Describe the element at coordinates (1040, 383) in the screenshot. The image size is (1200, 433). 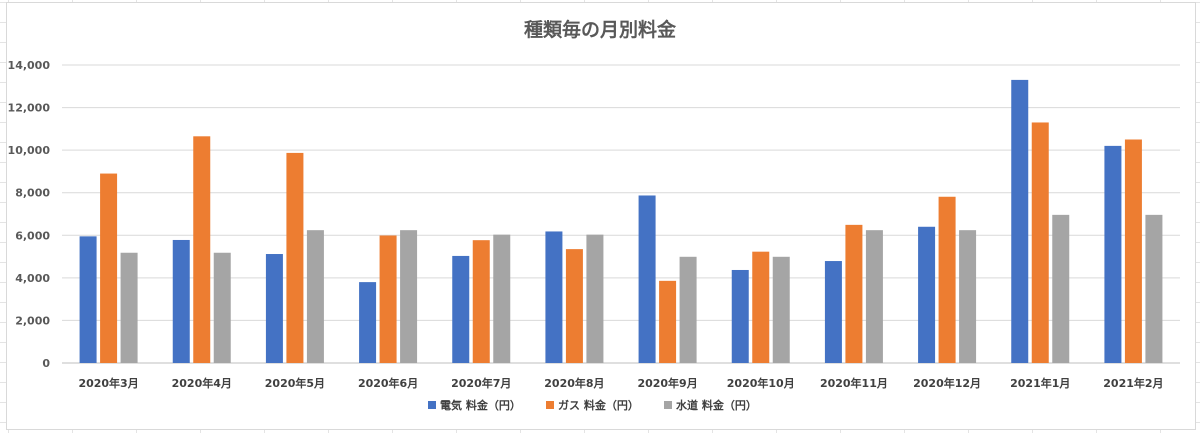
I see `x-tick-label: 2021年1月` at that location.